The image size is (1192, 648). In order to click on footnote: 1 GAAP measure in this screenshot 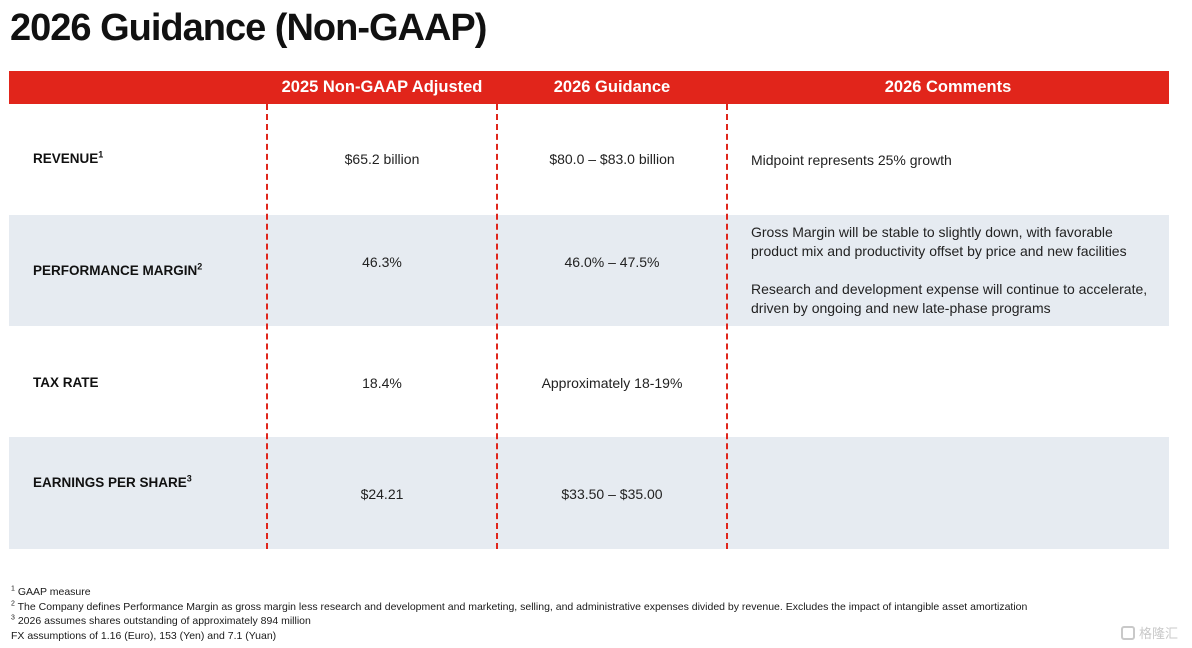, I will do `click(51, 592)`.